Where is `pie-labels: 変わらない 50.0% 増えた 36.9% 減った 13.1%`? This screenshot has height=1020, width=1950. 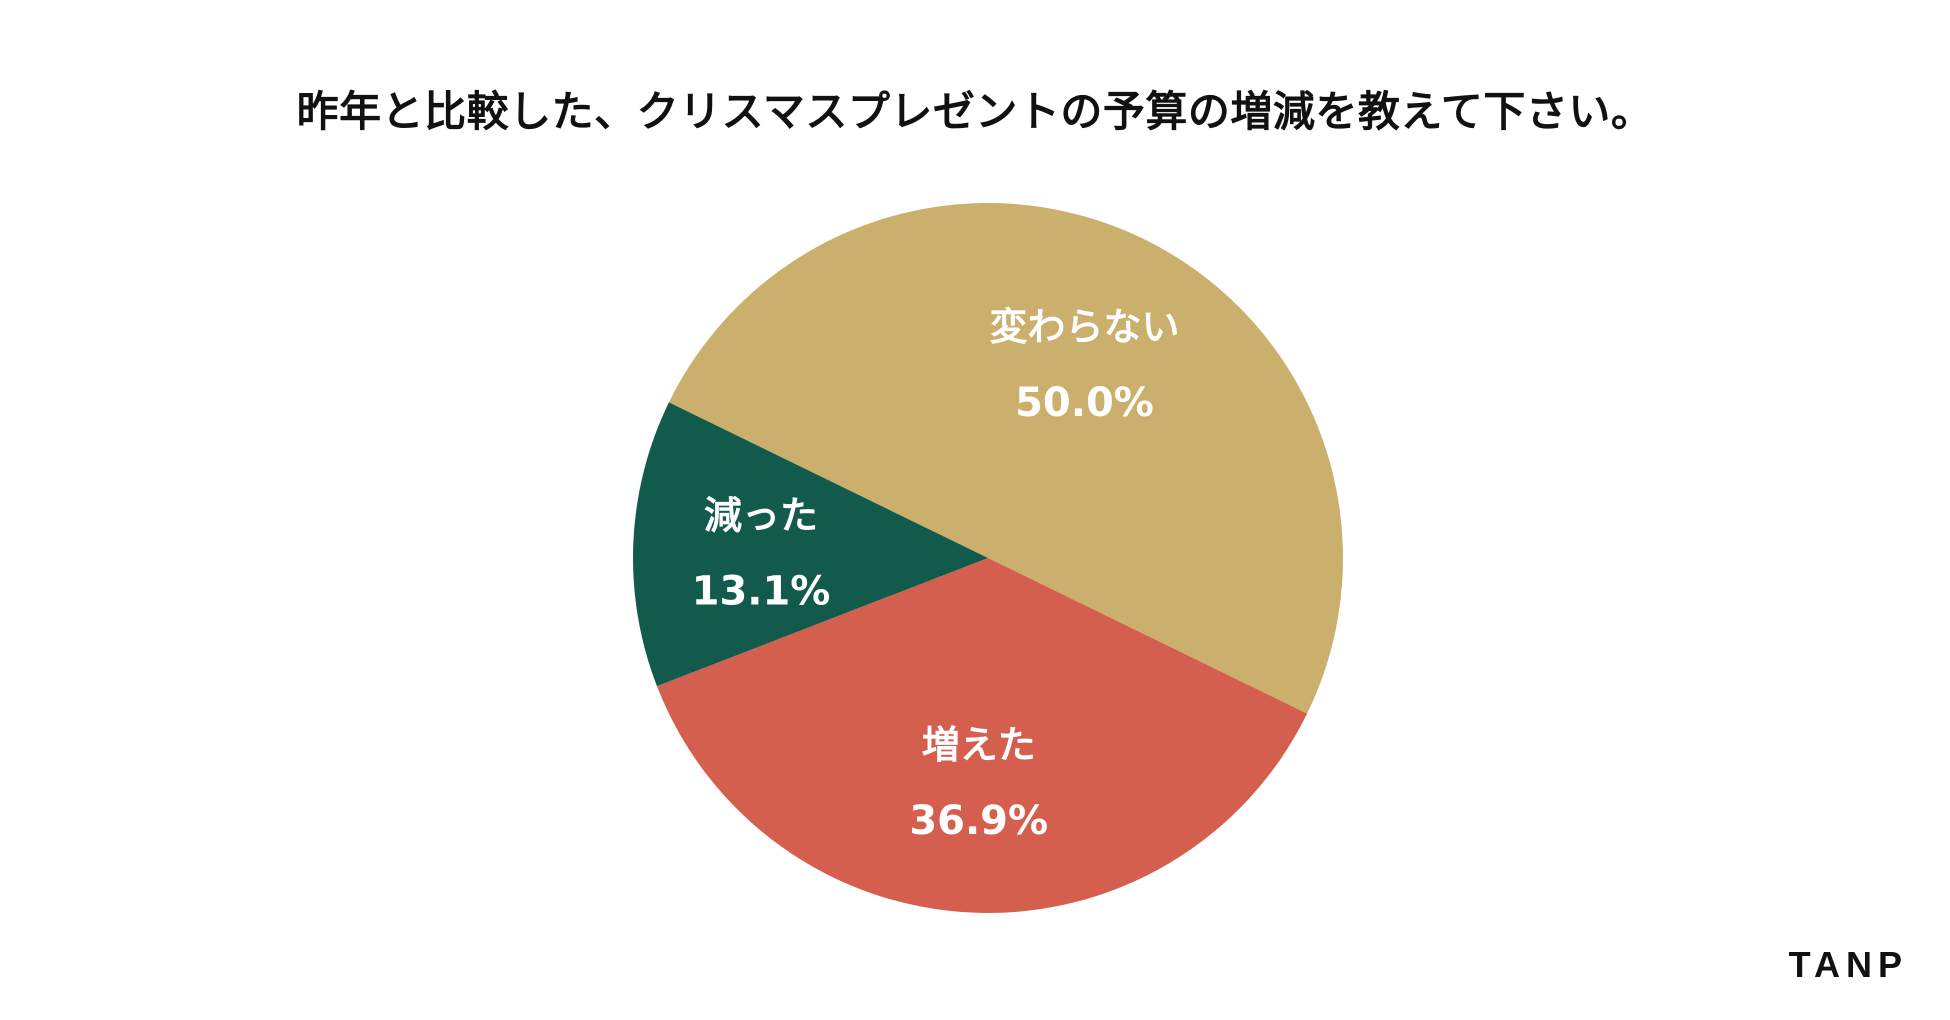 pie-labels: 変わらない 50.0% 増えた 36.9% 減った 13.1% is located at coordinates (936, 574).